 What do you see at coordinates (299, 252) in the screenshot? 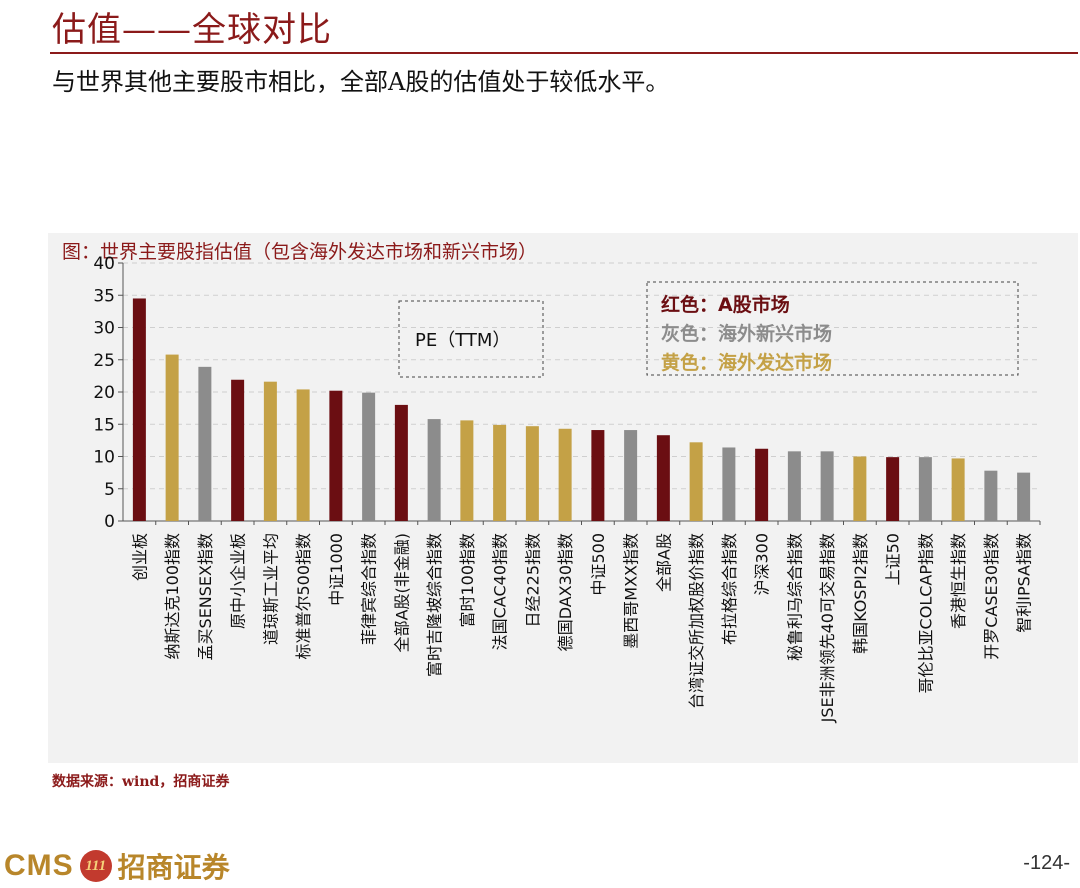
I see `chart-title: 图：世界主要股指估值（包含海外发达市场和新兴市场）` at bounding box center [299, 252].